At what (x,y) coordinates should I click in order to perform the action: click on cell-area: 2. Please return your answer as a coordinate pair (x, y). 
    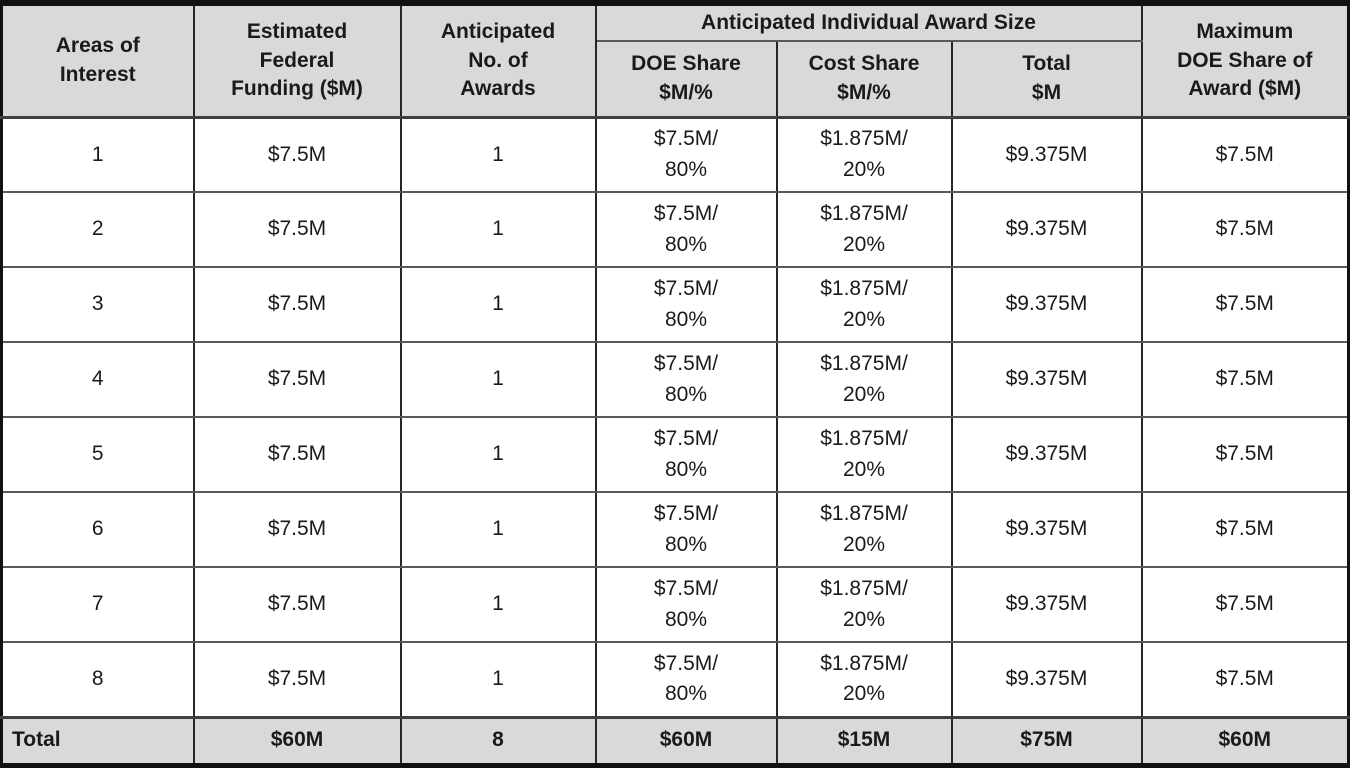
    Looking at the image, I should click on (97, 229).